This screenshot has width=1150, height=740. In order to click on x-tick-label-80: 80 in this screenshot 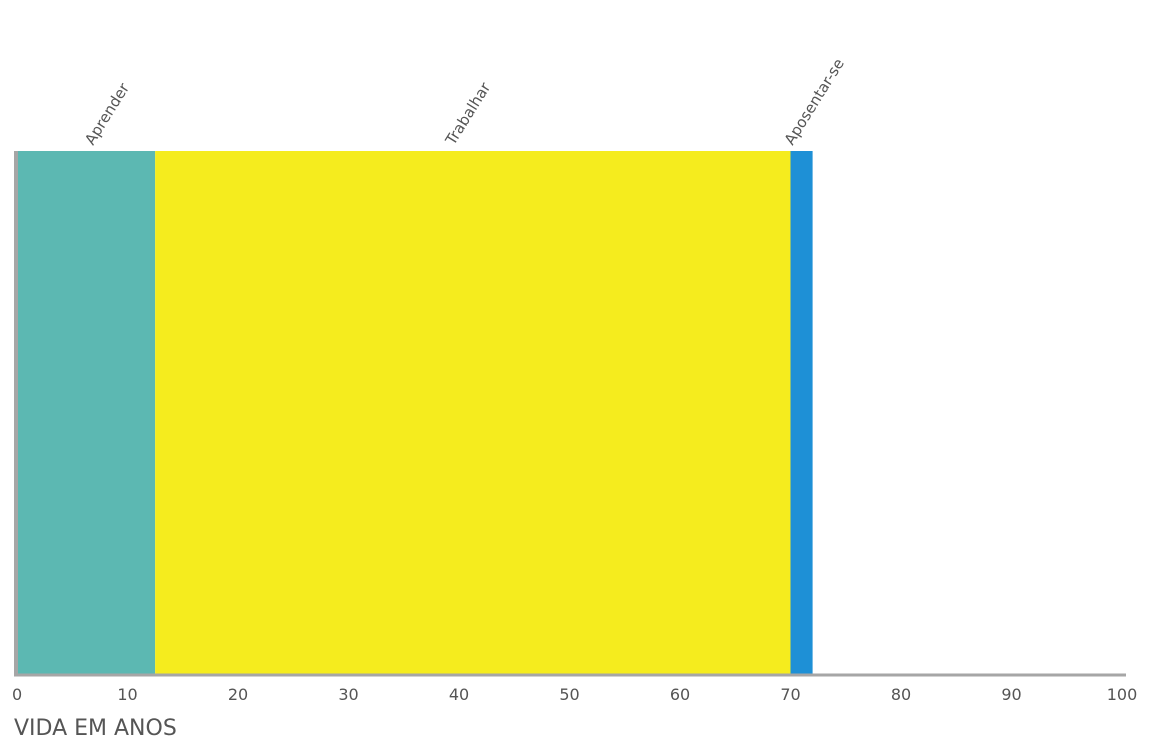, I will do `click(901, 694)`.